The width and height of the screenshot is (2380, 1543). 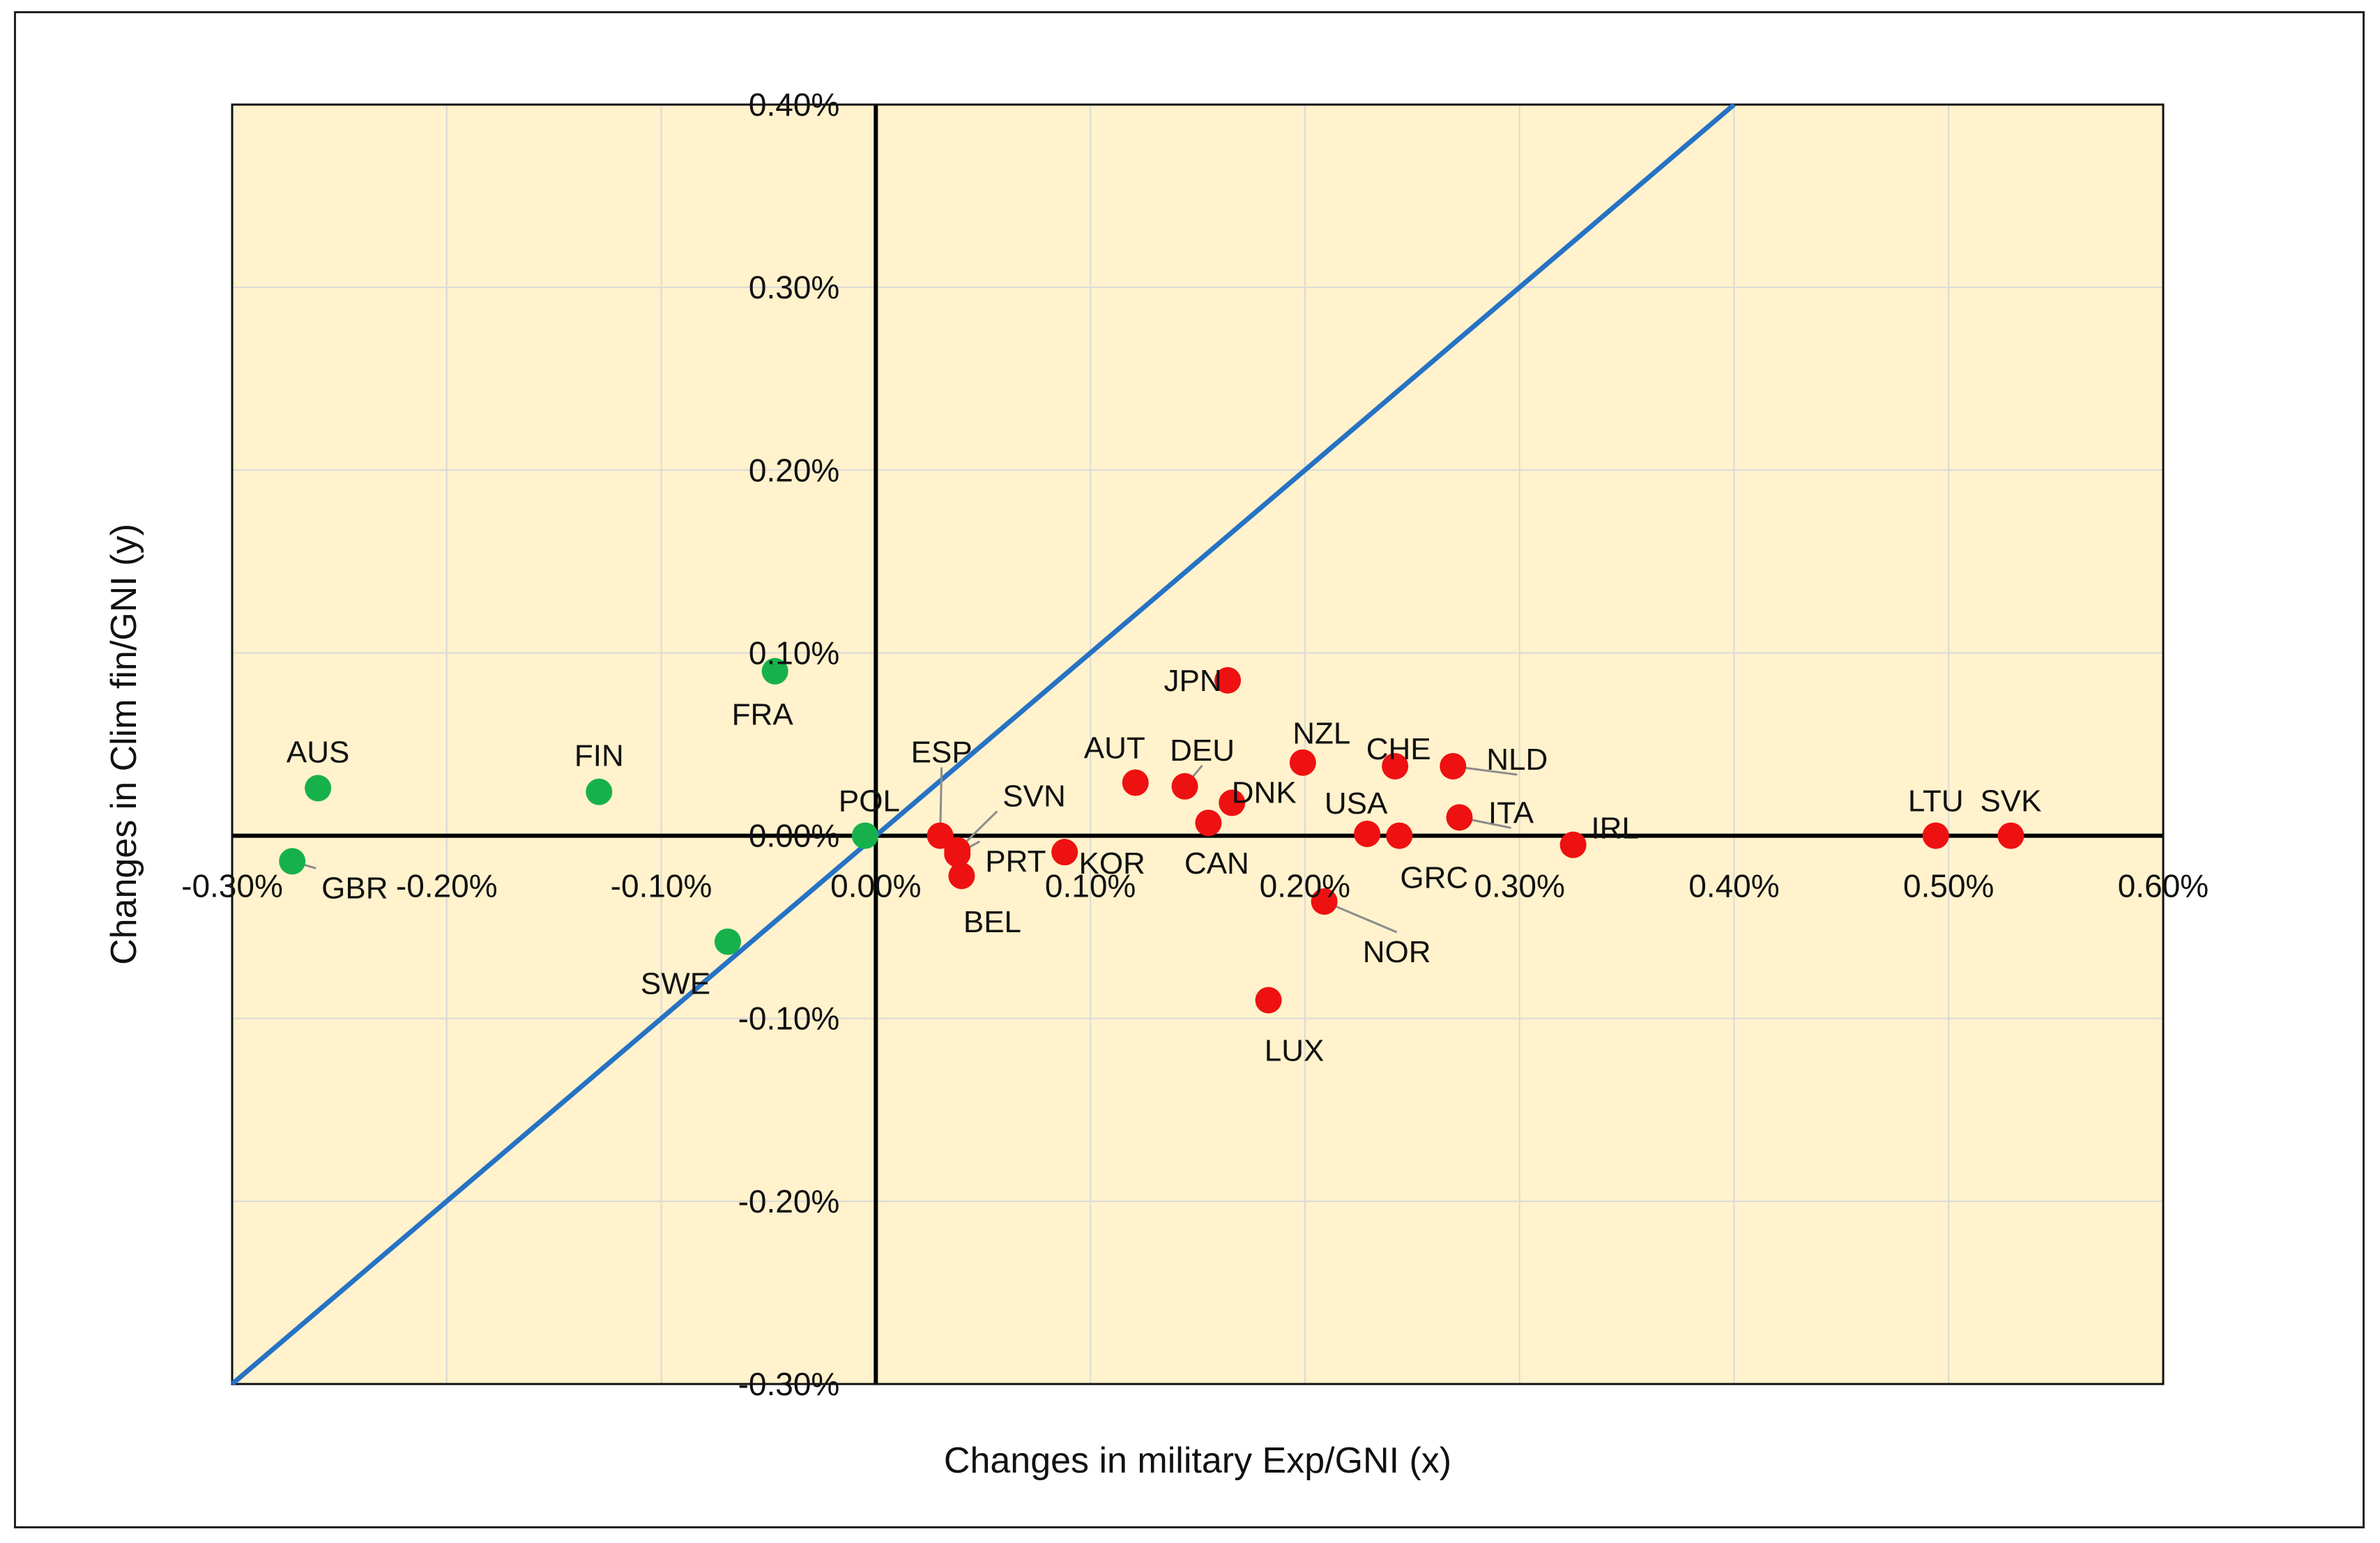 What do you see at coordinates (864, 835) in the screenshot?
I see `point-pol` at bounding box center [864, 835].